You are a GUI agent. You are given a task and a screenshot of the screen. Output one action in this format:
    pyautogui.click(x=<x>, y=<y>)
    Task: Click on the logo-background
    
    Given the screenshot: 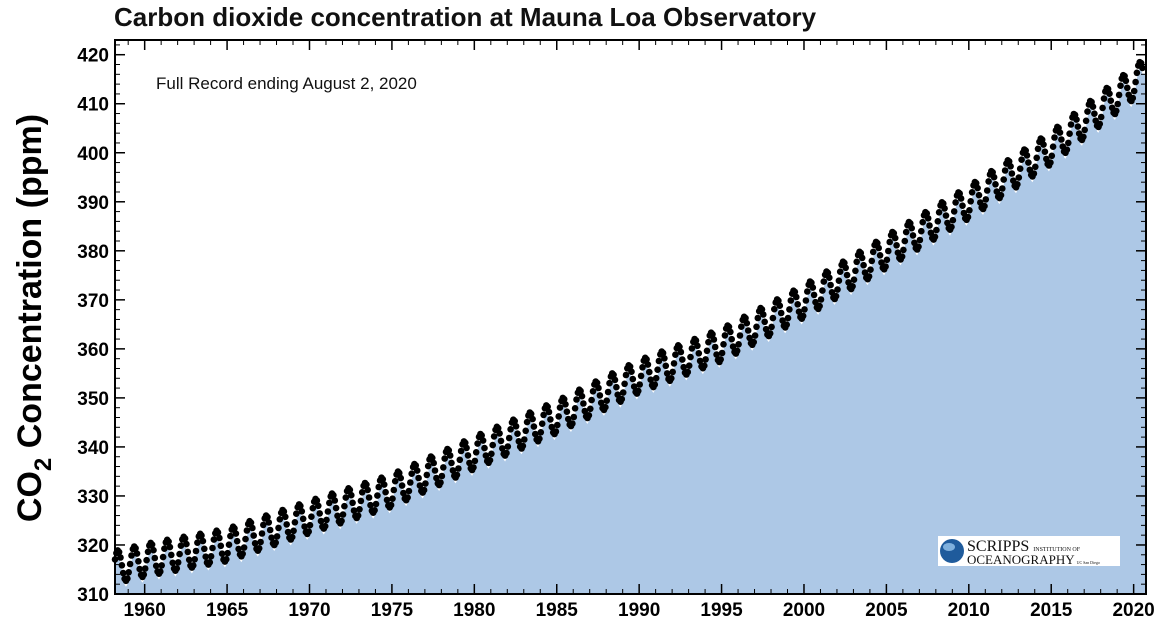 What is the action you would take?
    pyautogui.click(x=1029, y=551)
    